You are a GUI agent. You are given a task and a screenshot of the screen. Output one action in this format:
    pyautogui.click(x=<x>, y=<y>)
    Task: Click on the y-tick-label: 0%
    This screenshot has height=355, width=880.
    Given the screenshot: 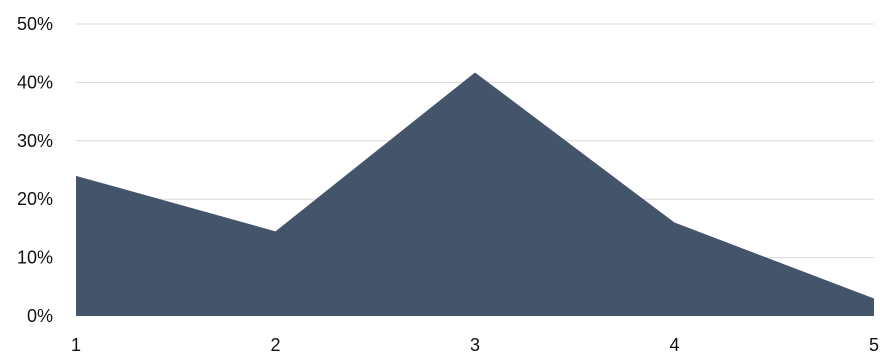 What is the action you would take?
    pyautogui.click(x=40, y=316)
    